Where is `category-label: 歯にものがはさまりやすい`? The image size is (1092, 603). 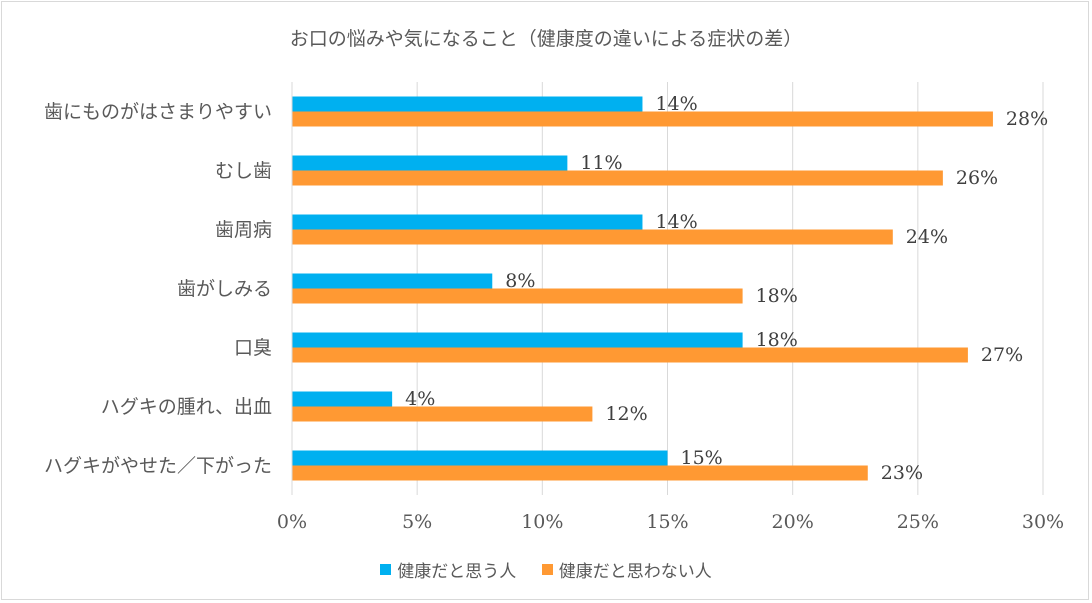 category-label: 歯にものがはさまりやすい is located at coordinates (157, 111).